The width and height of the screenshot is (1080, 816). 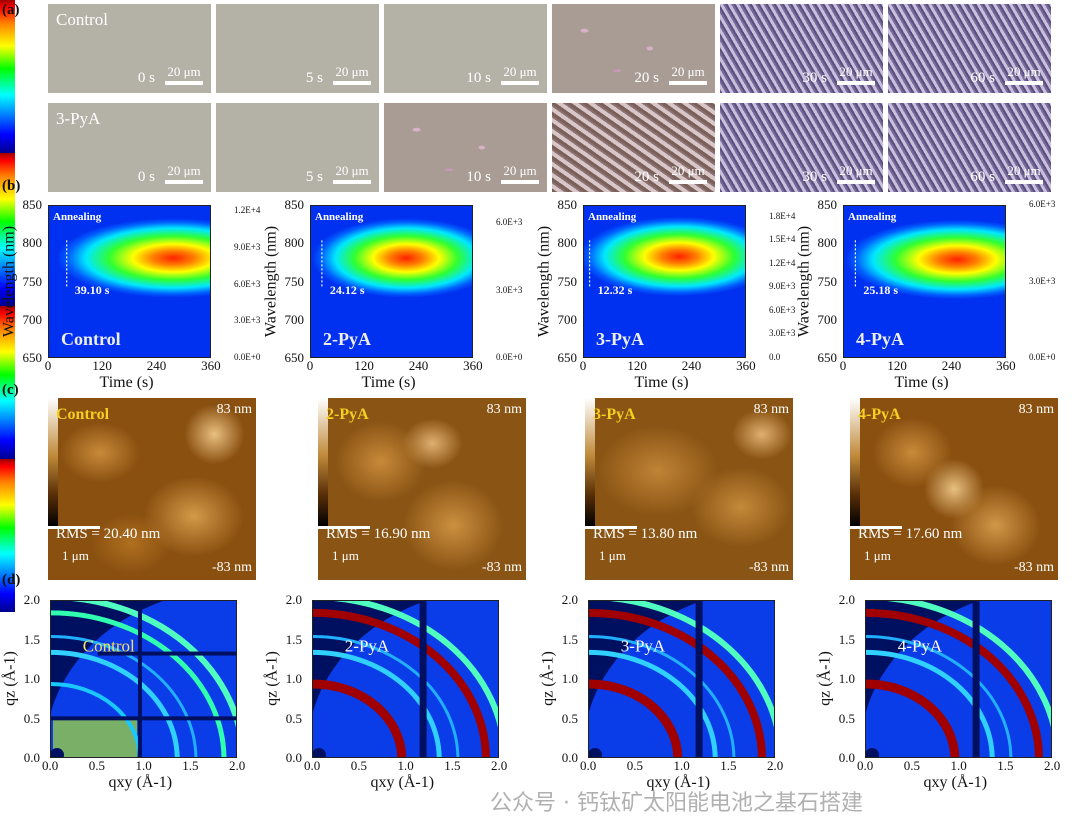 What do you see at coordinates (643, 646) in the screenshot?
I see `sample-label: 3-PyA` at bounding box center [643, 646].